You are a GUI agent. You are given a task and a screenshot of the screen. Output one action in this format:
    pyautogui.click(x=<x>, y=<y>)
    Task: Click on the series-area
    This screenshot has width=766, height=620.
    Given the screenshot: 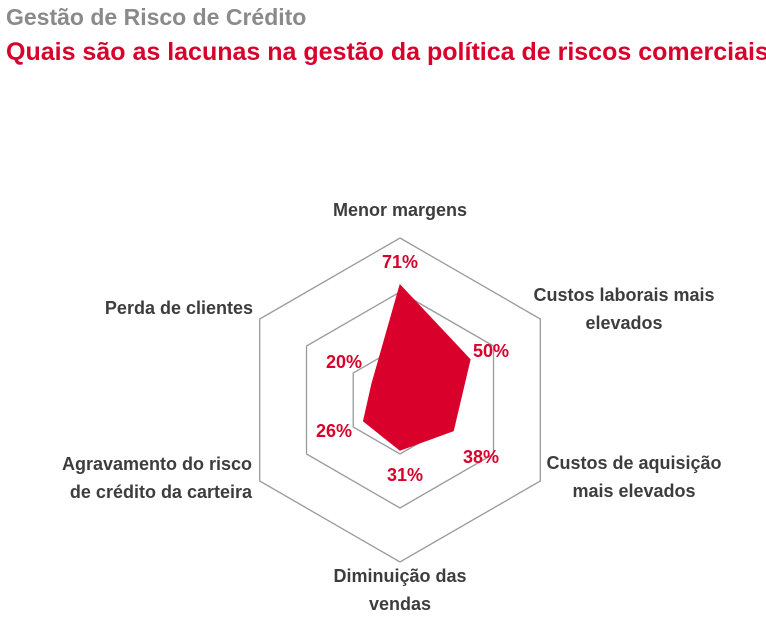 What is the action you would take?
    pyautogui.click(x=416, y=367)
    